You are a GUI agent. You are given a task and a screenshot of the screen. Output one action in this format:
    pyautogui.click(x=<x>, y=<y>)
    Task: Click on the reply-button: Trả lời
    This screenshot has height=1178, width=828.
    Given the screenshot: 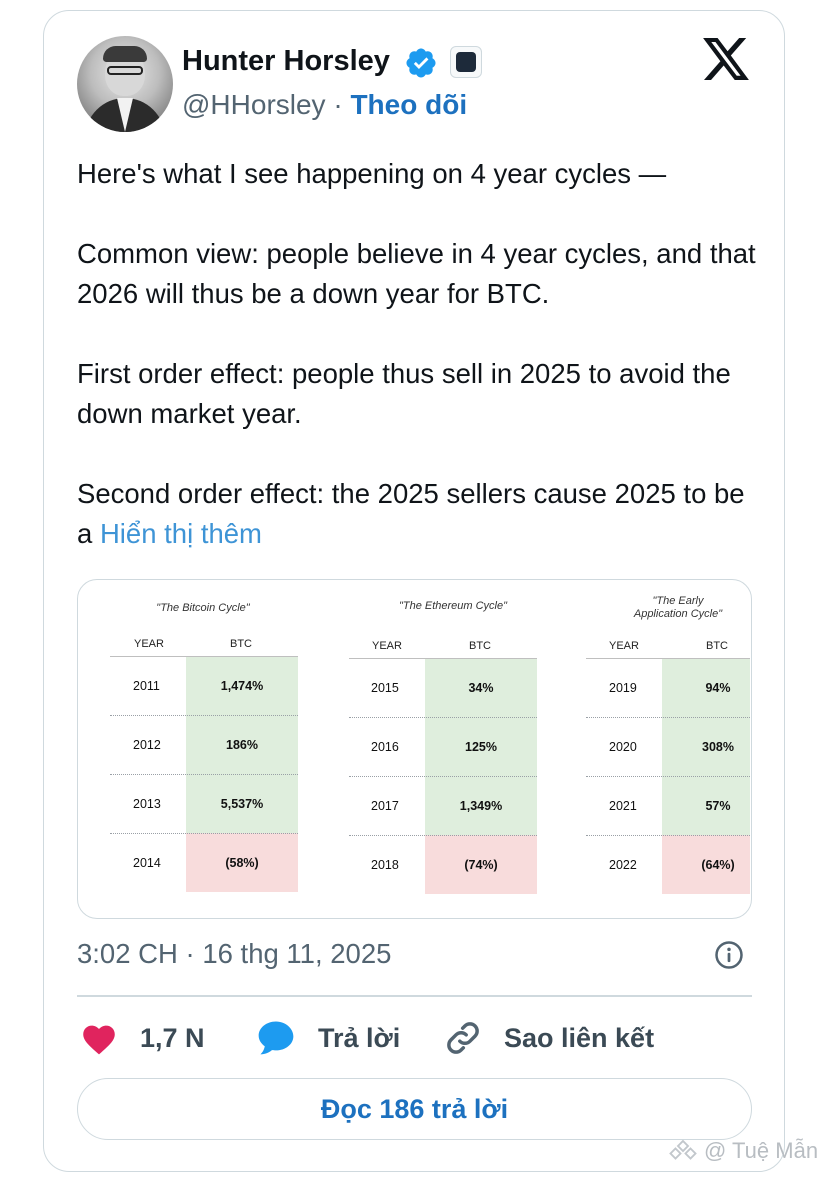 What is the action you would take?
    pyautogui.click(x=328, y=1038)
    